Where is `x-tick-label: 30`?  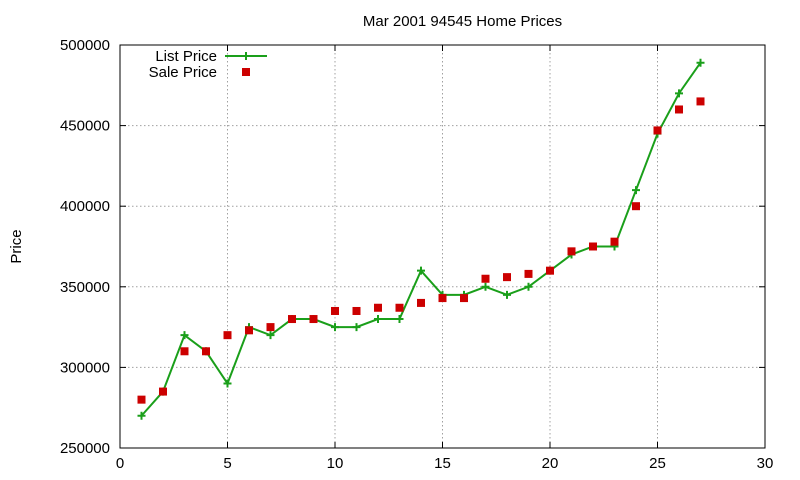 x-tick-label: 30 is located at coordinates (765, 463).